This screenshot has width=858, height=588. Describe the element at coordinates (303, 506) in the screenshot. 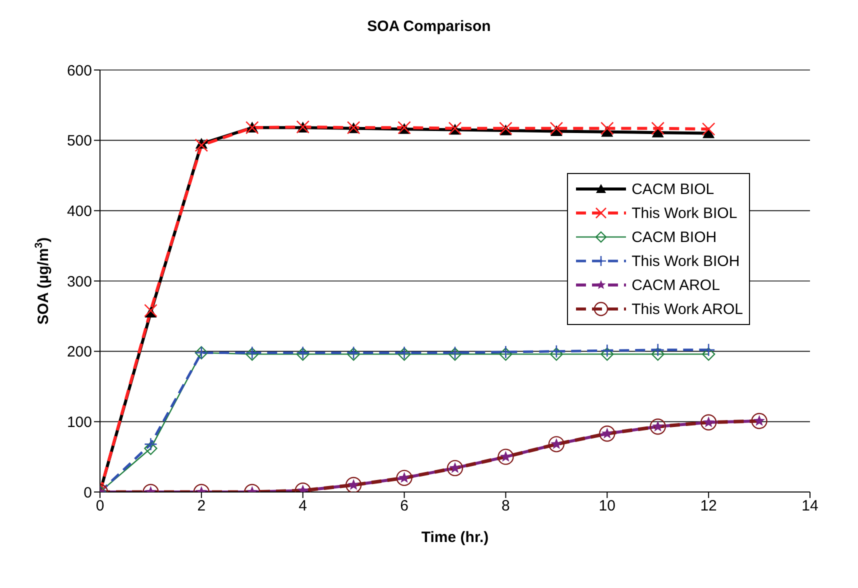

I see `x-tick-label: 4` at that location.